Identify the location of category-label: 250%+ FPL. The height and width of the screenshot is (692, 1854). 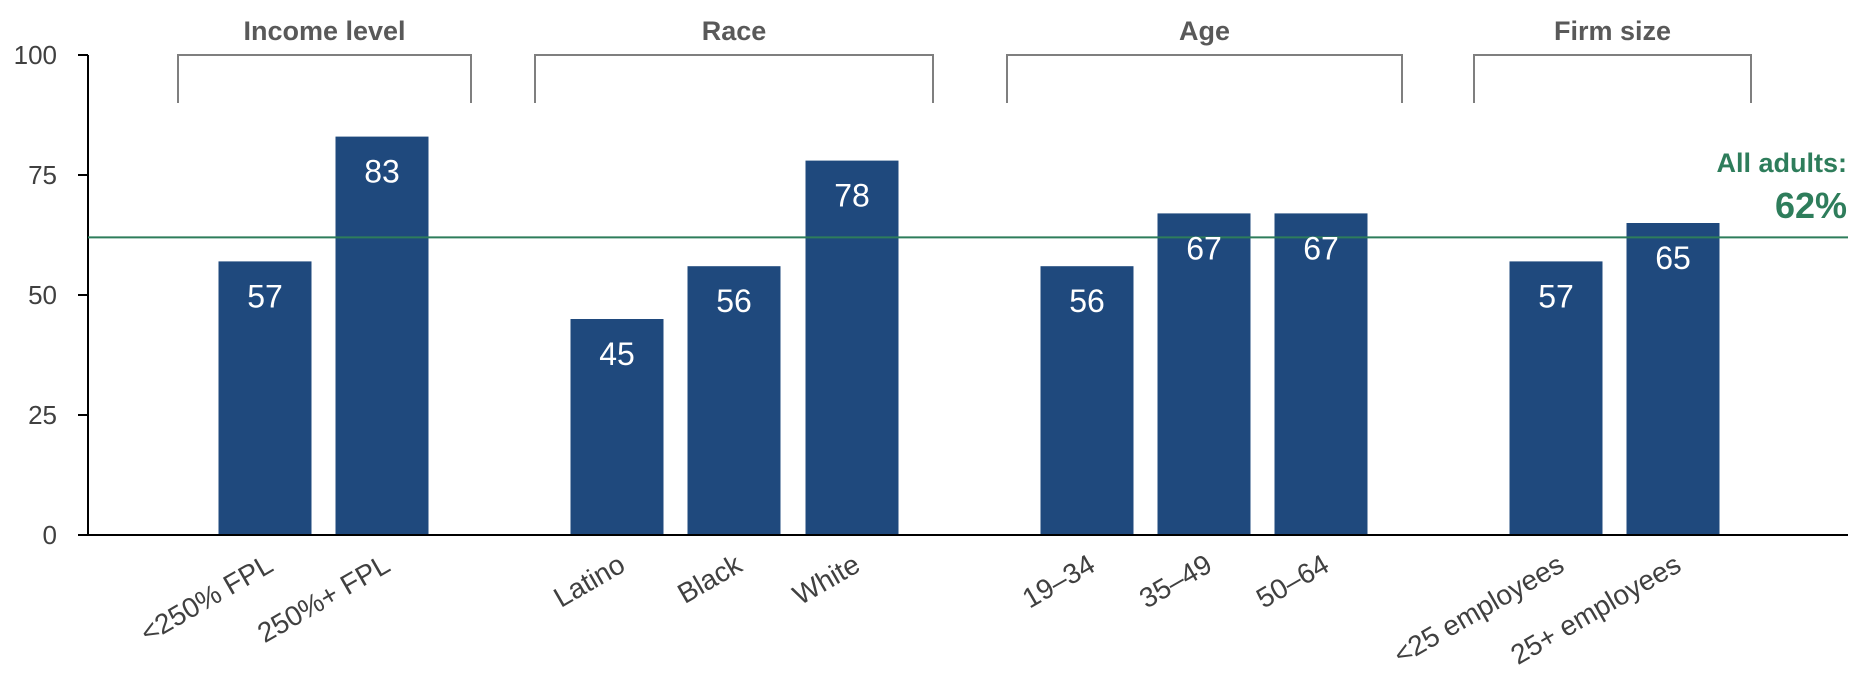
(323, 598).